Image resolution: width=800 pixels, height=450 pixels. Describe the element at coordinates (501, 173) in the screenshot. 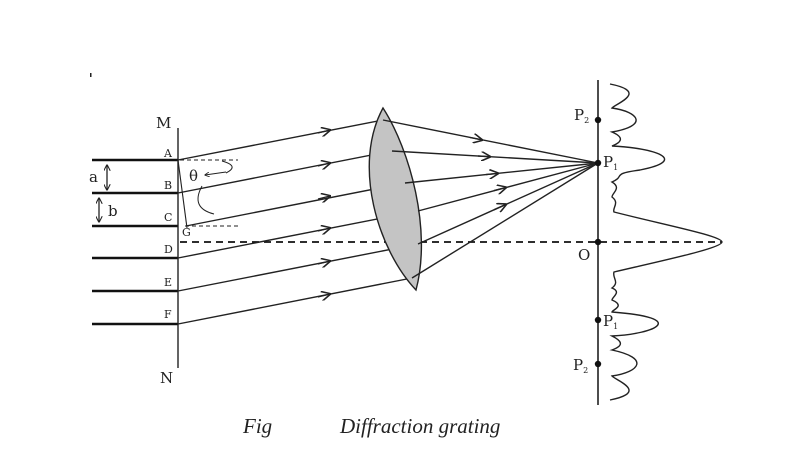

I see `converging-ray-c` at that location.